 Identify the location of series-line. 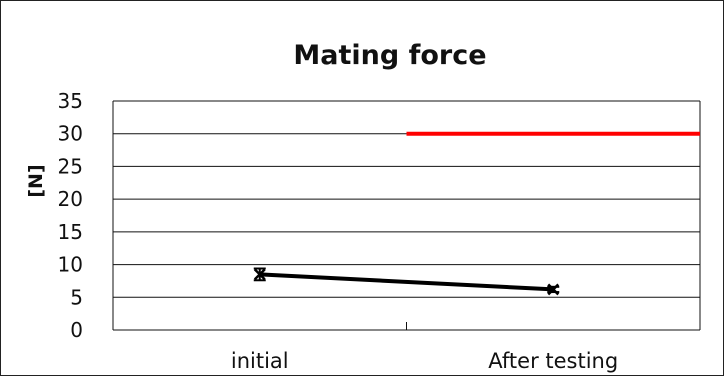
(406, 282).